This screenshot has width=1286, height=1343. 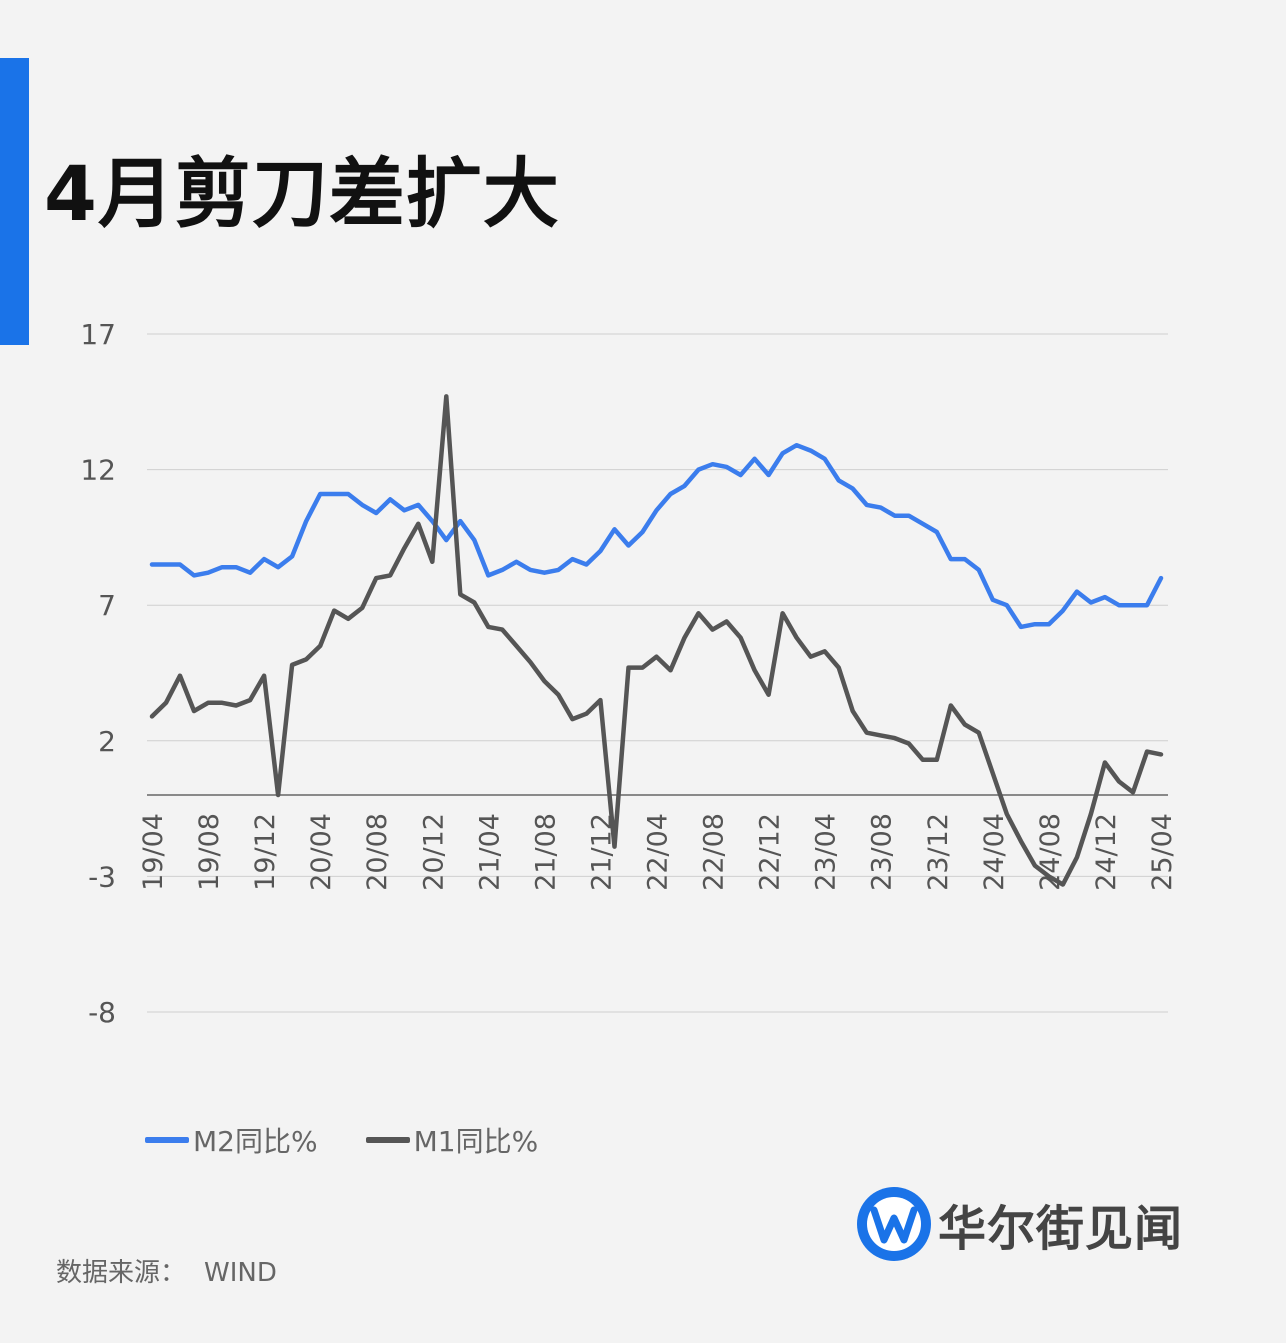 What do you see at coordinates (656, 536) in the screenshot?
I see `series-line-m2` at bounding box center [656, 536].